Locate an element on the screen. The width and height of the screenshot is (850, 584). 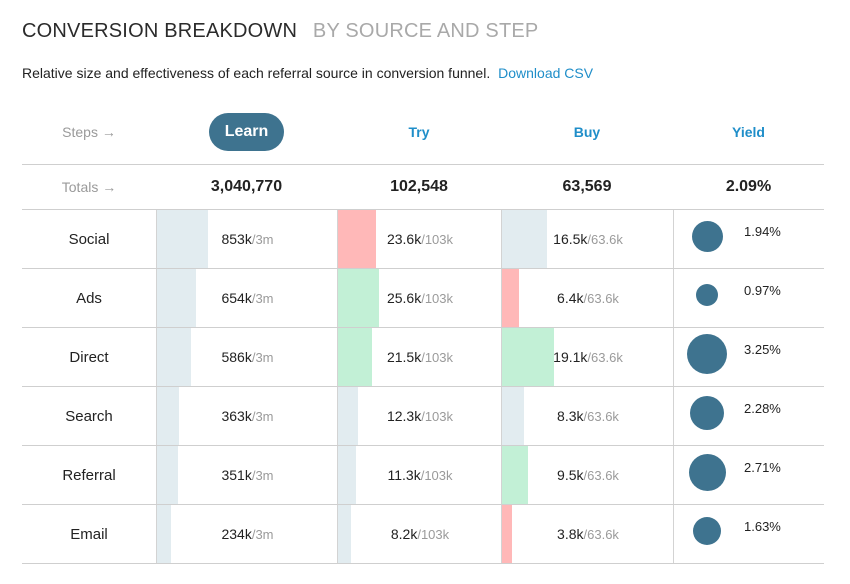
source-label: Ads is located at coordinates (89, 298).